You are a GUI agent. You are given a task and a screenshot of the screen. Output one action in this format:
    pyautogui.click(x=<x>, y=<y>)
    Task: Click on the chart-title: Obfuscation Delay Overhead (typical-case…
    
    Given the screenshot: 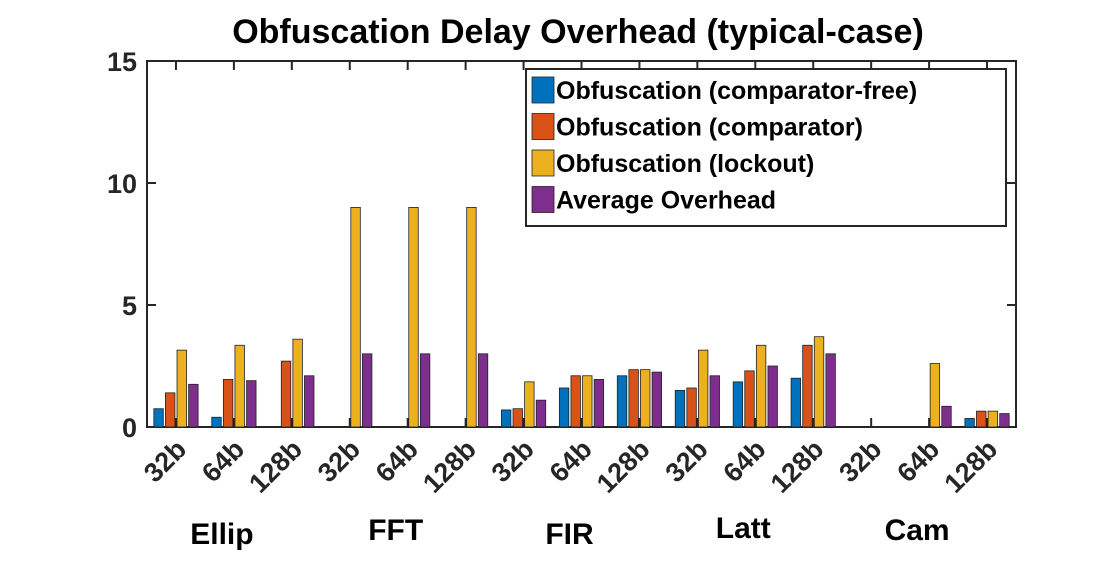 What is the action you would take?
    pyautogui.click(x=578, y=32)
    